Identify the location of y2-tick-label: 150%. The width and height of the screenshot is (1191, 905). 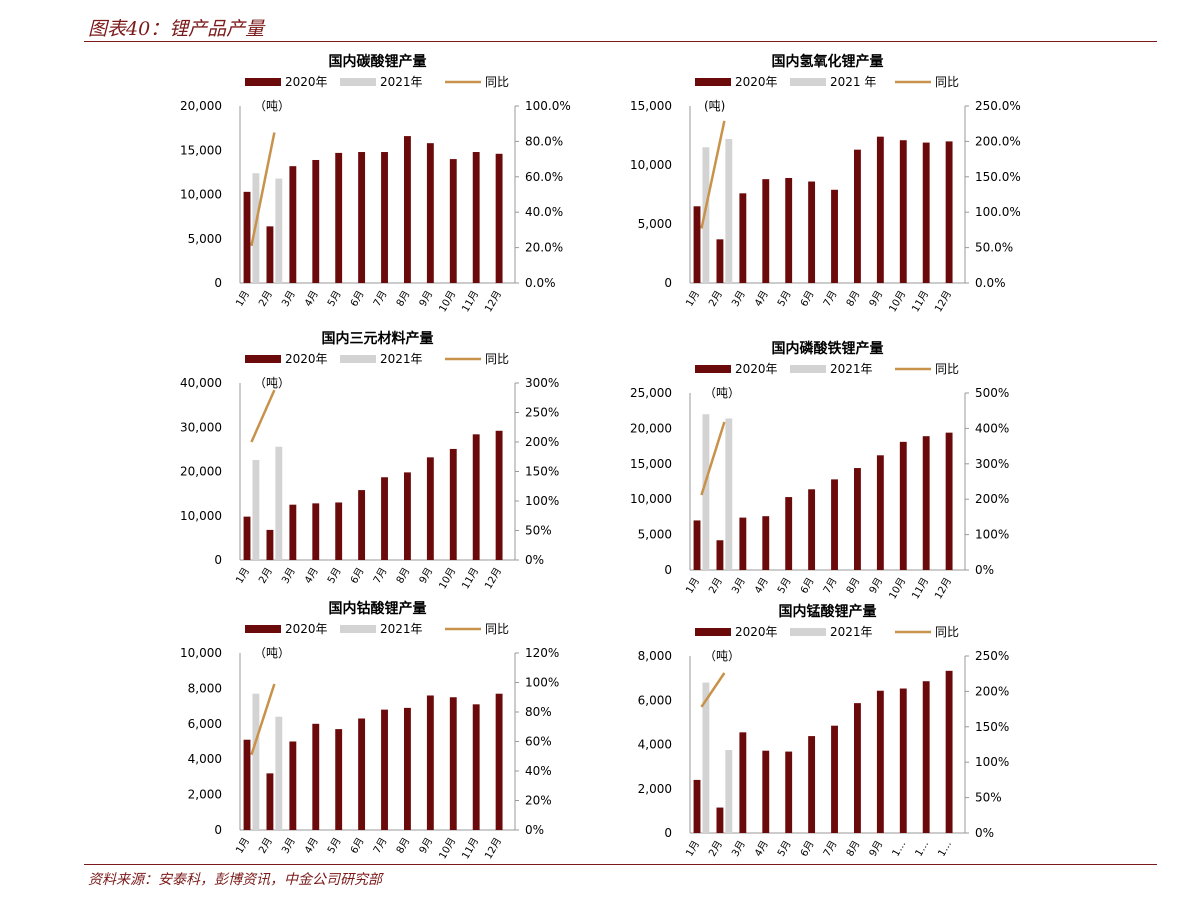
(542, 472).